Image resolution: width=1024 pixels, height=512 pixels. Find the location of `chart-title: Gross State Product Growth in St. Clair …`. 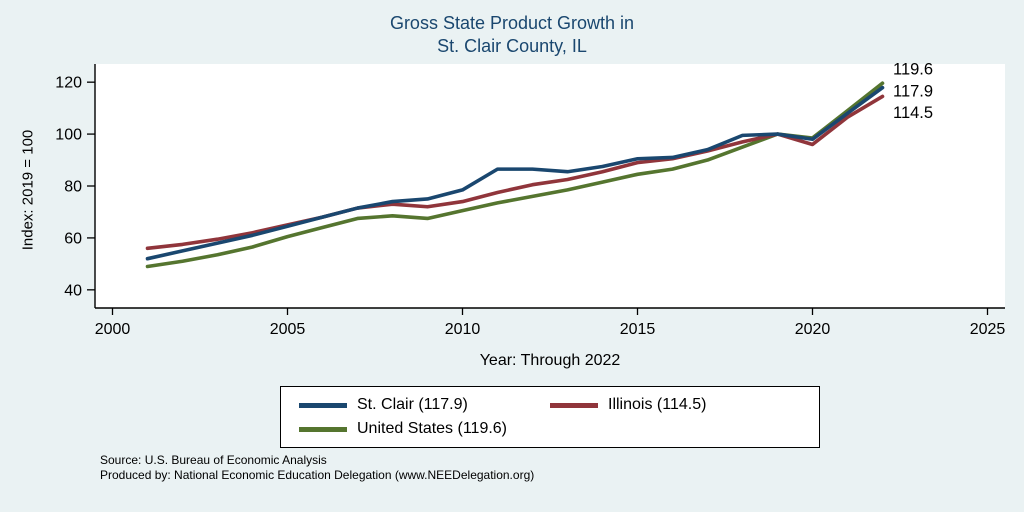

chart-title: Gross State Product Growth in St. Clair … is located at coordinates (512, 35).